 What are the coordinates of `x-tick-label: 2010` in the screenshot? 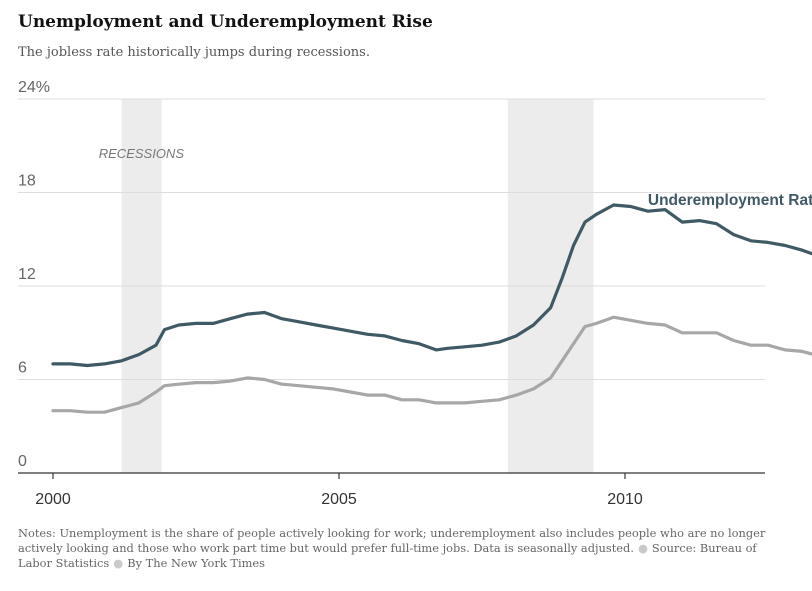 It's located at (625, 499).